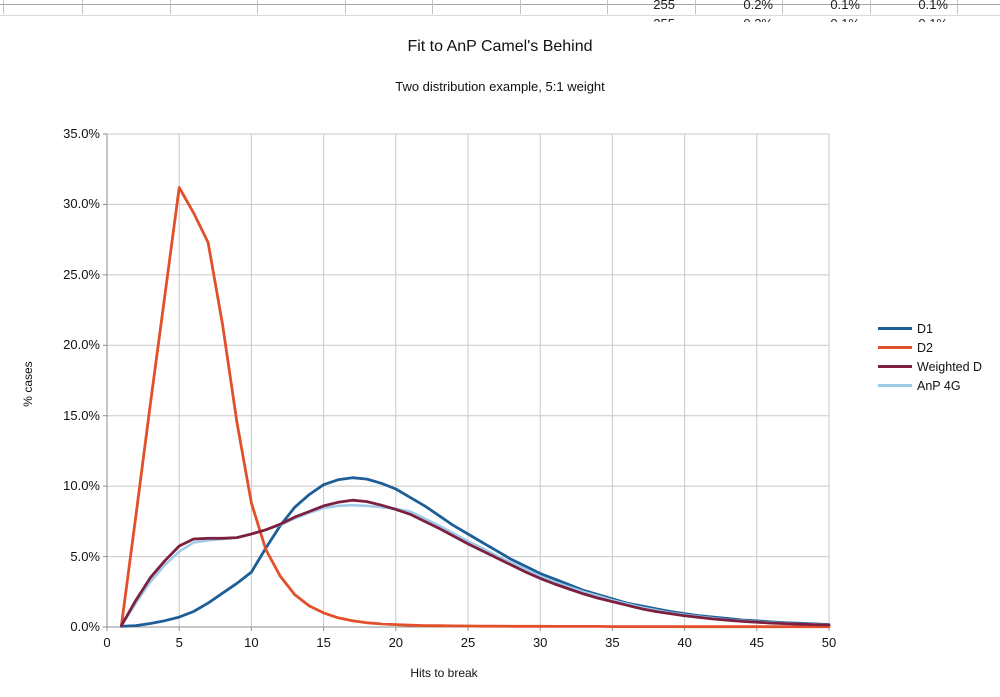 This screenshot has height=697, width=1000. What do you see at coordinates (684, 642) in the screenshot?
I see `x-tick-label: 40` at bounding box center [684, 642].